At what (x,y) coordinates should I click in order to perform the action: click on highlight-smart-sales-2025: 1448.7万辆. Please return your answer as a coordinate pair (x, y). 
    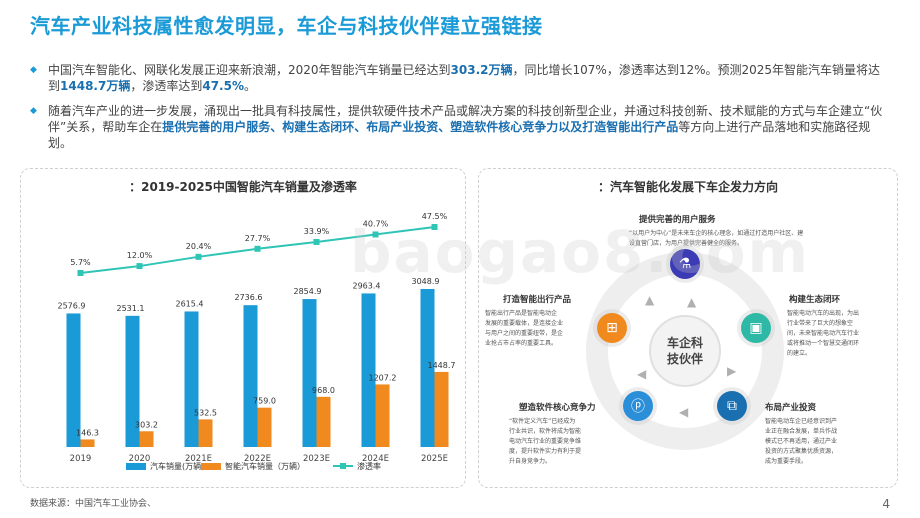
    Looking at the image, I should click on (95, 86).